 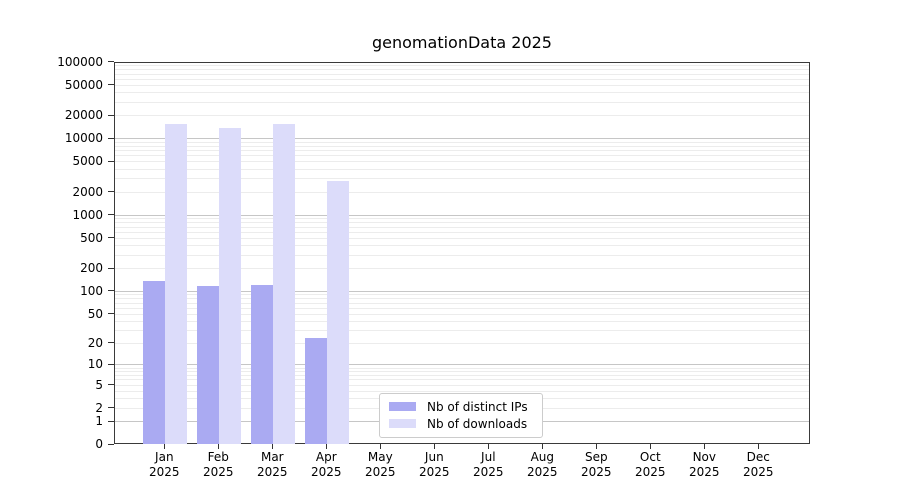 What do you see at coordinates (402, 406) in the screenshot?
I see `legend-swatch-distinct-ips` at bounding box center [402, 406].